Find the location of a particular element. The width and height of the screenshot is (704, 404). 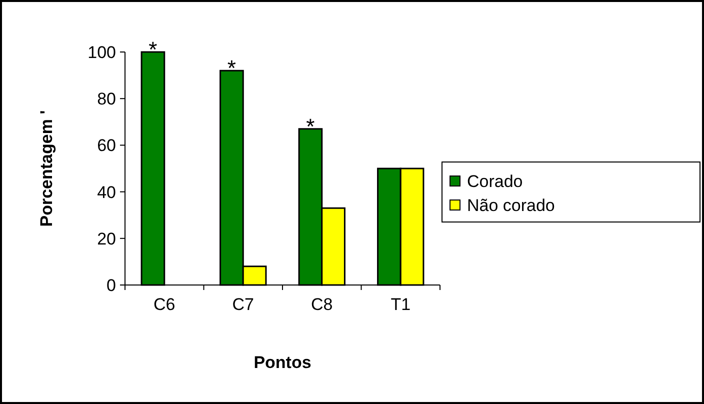

y-tick-label: 40 is located at coordinates (106, 192).